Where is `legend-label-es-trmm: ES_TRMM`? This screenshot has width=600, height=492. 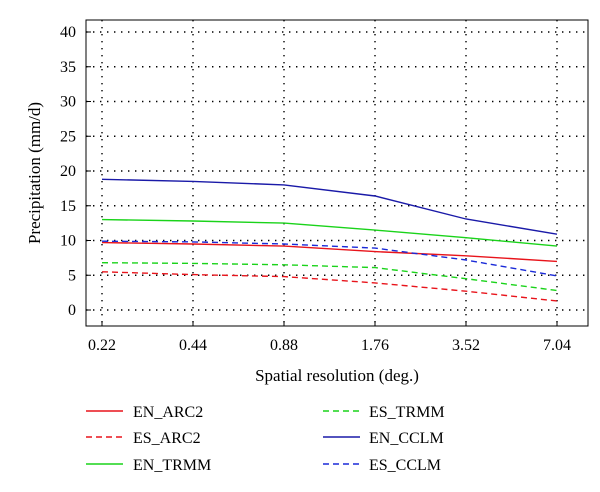 legend-label-es-trmm: ES_TRMM is located at coordinates (407, 412).